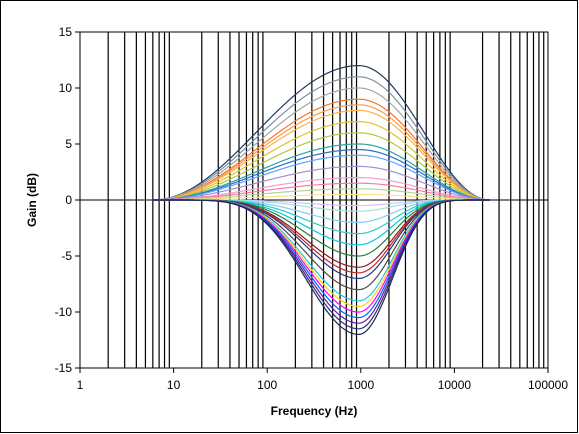 This screenshot has height=434, width=579. I want to click on y-tick-label: -15, so click(64, 368).